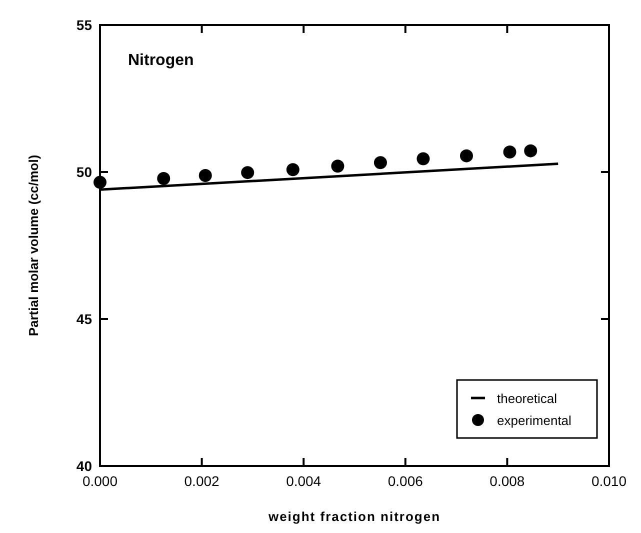 The width and height of the screenshot is (641, 533). What do you see at coordinates (33, 245) in the screenshot?
I see `y-axis-title: Partial molar volume (cc/mol)` at bounding box center [33, 245].